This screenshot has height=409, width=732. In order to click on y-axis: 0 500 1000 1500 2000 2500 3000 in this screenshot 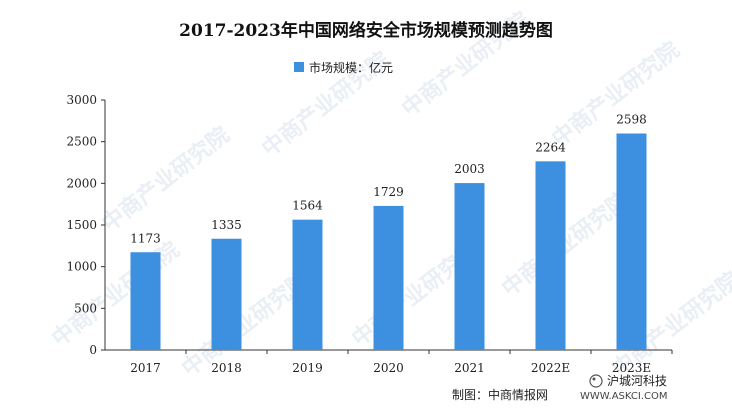, I will do `click(86, 225)`.